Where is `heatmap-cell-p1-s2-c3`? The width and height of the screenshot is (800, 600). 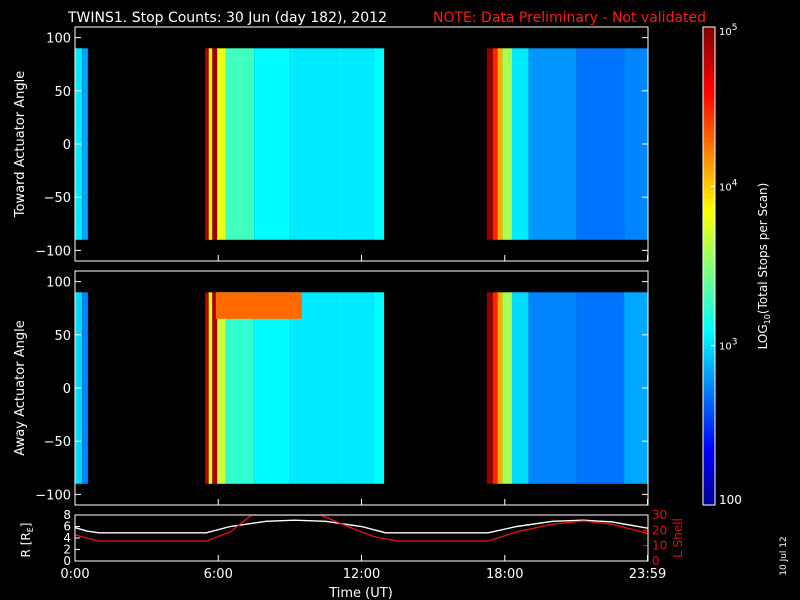
heatmap-cell-p1-s2-c3 is located at coordinates (507, 144).